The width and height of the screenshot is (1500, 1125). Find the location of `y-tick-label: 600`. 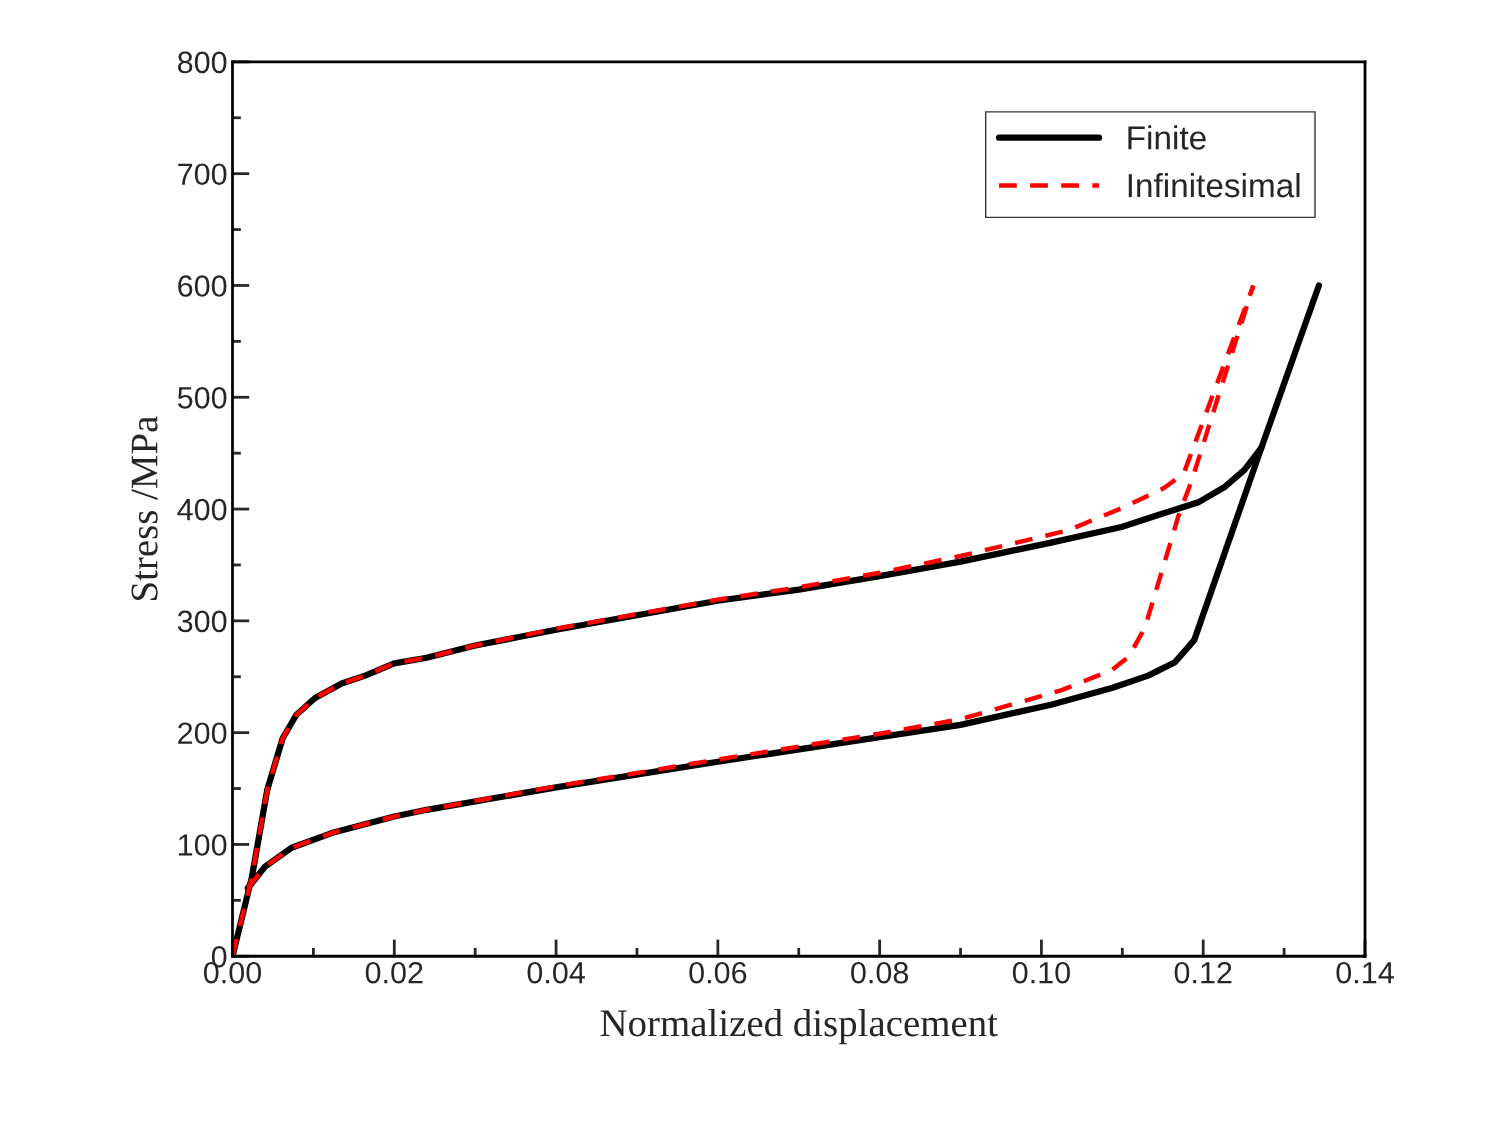

y-tick-label: 600 is located at coordinates (202, 286).